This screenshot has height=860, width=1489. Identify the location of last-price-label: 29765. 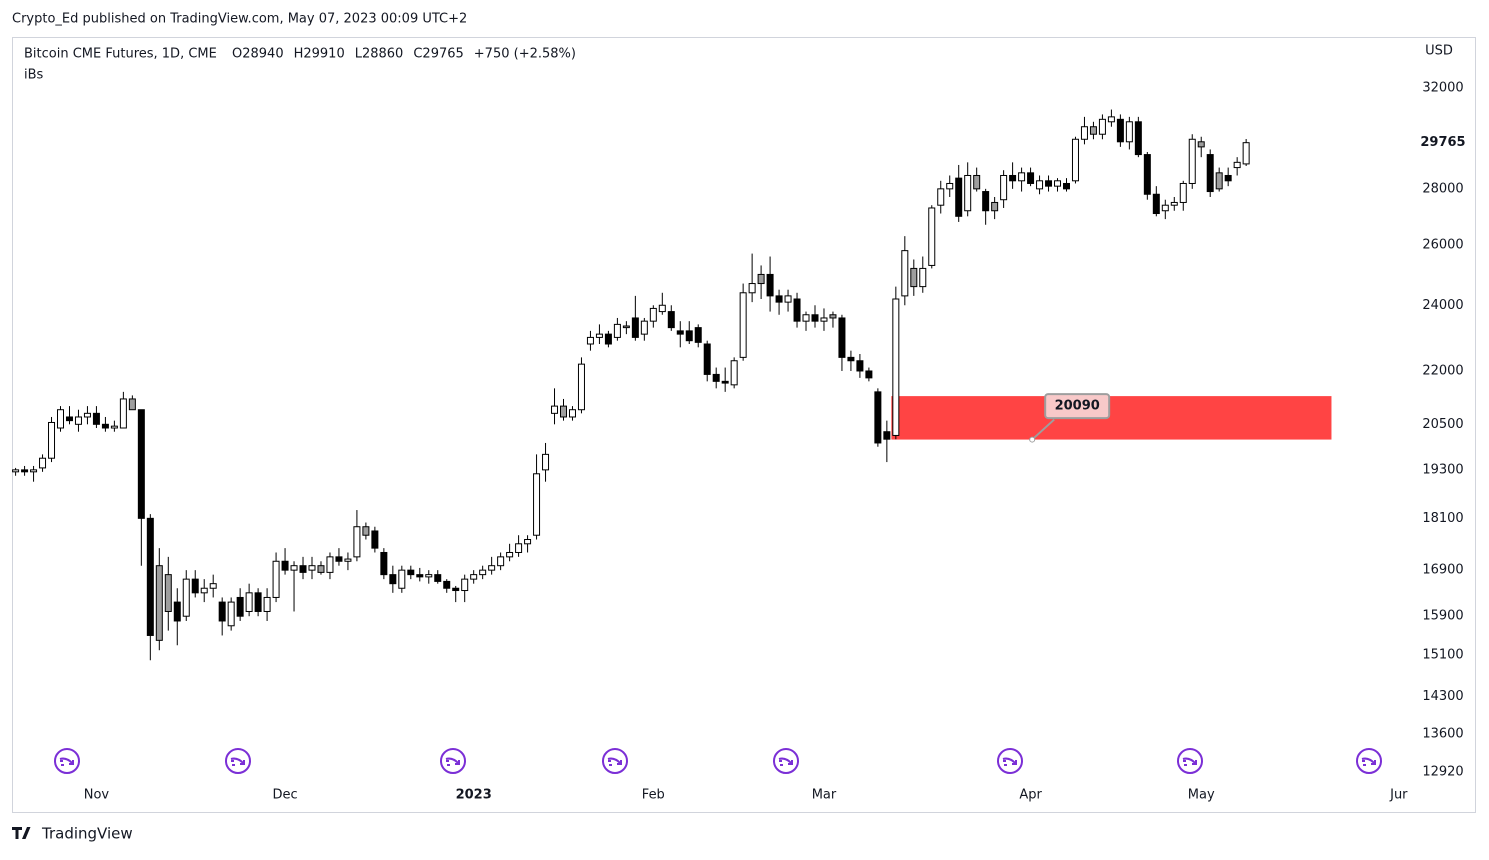
(1442, 142).